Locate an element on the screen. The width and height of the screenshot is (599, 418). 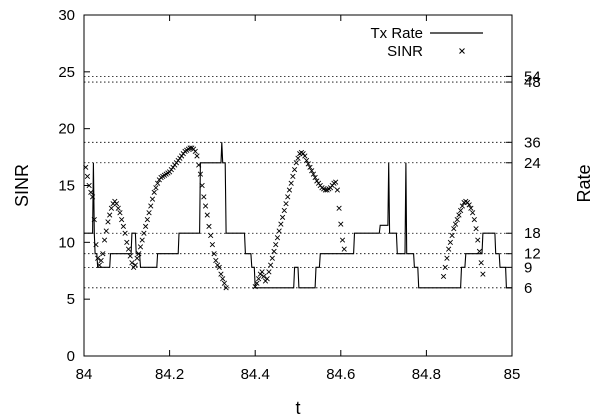
legend: Tx Rate SINR is located at coordinates (426, 42).